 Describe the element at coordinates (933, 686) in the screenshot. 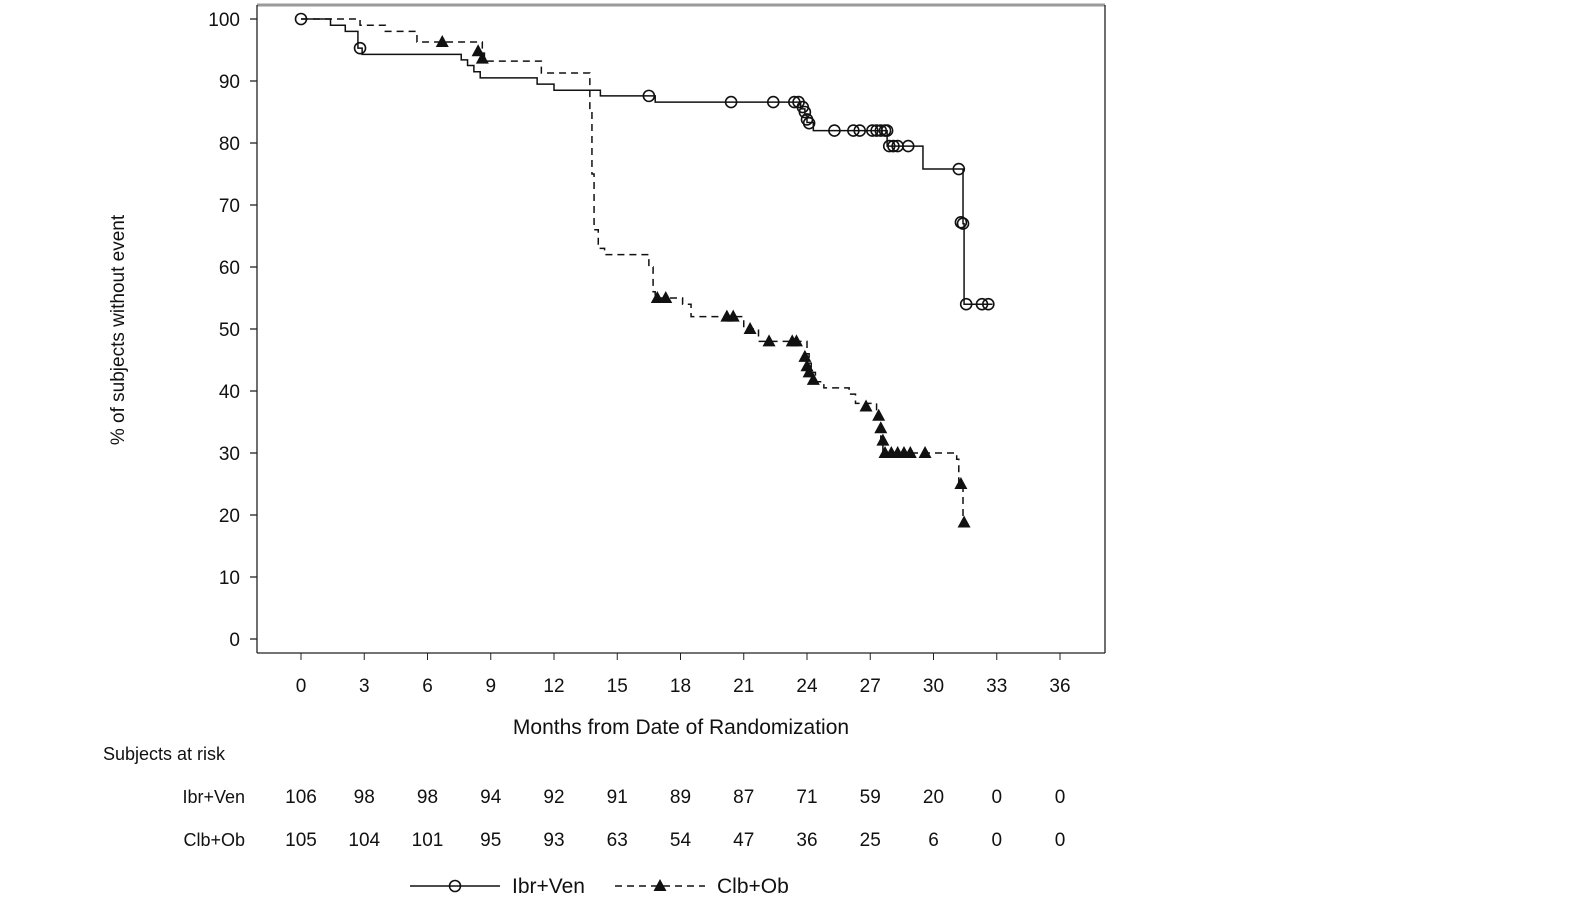

I see `x-tick-label: 30` at that location.